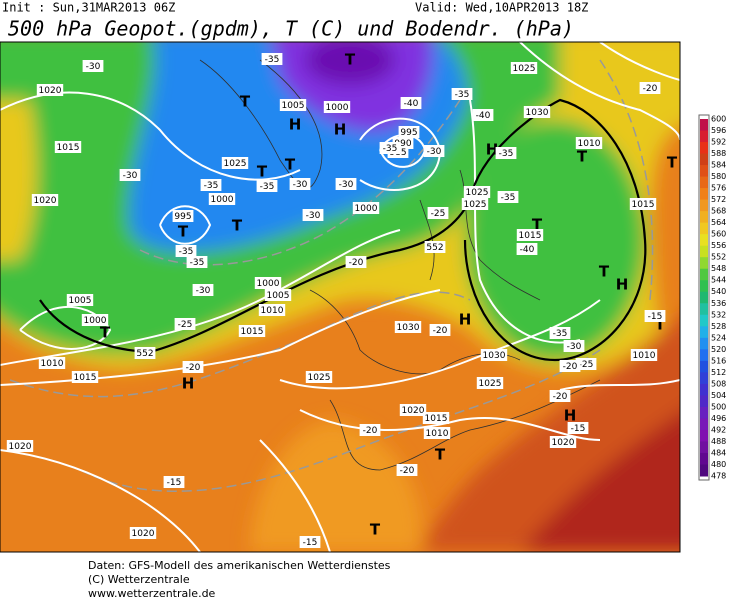 Image resolution: width=732 pixels, height=600 pixels. Describe the element at coordinates (718, 130) in the screenshot. I see `colorbar-label: 596` at that location.